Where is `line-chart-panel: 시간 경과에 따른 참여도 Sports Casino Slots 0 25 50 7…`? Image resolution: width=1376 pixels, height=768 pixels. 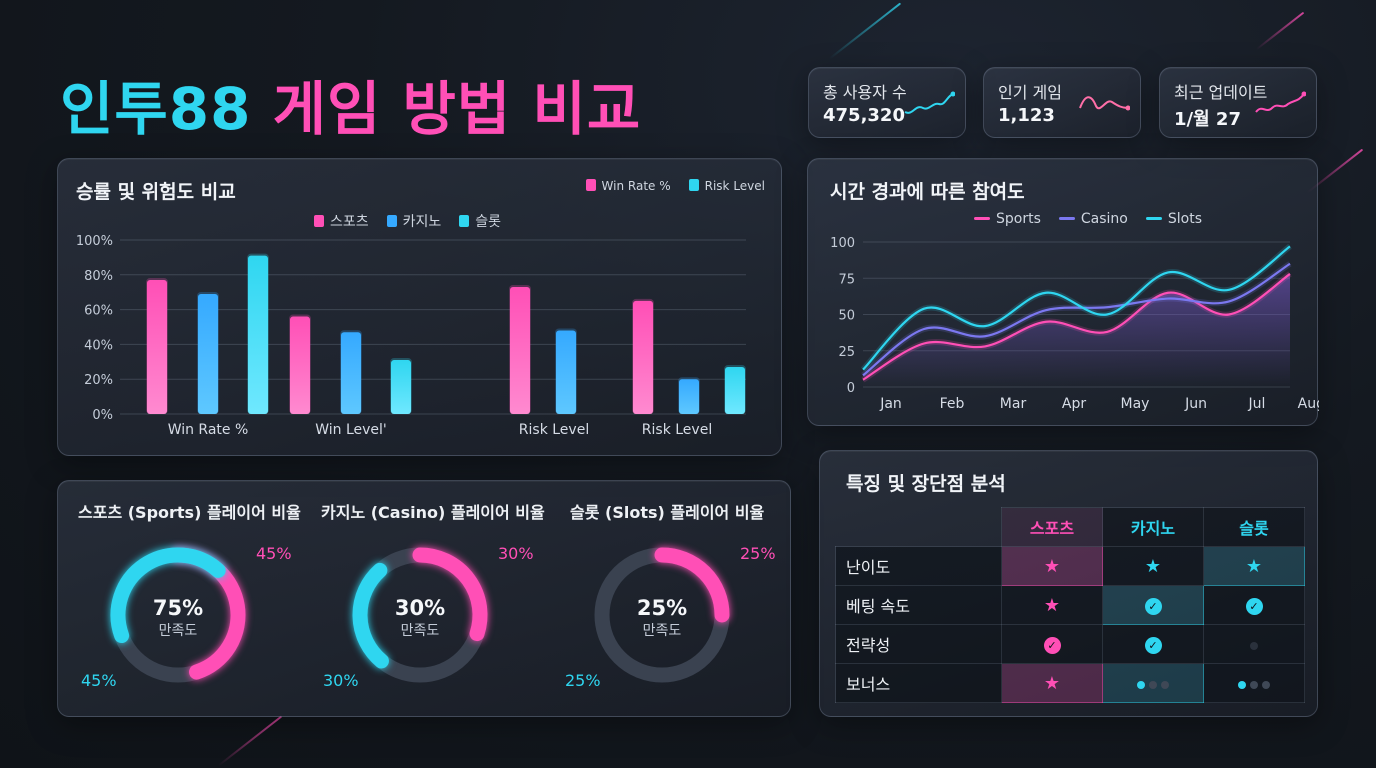 line-chart-panel: 시간 경과에 따른 참여도 Sports Casino Slots 0 25 50 7… is located at coordinates (1063, 292).